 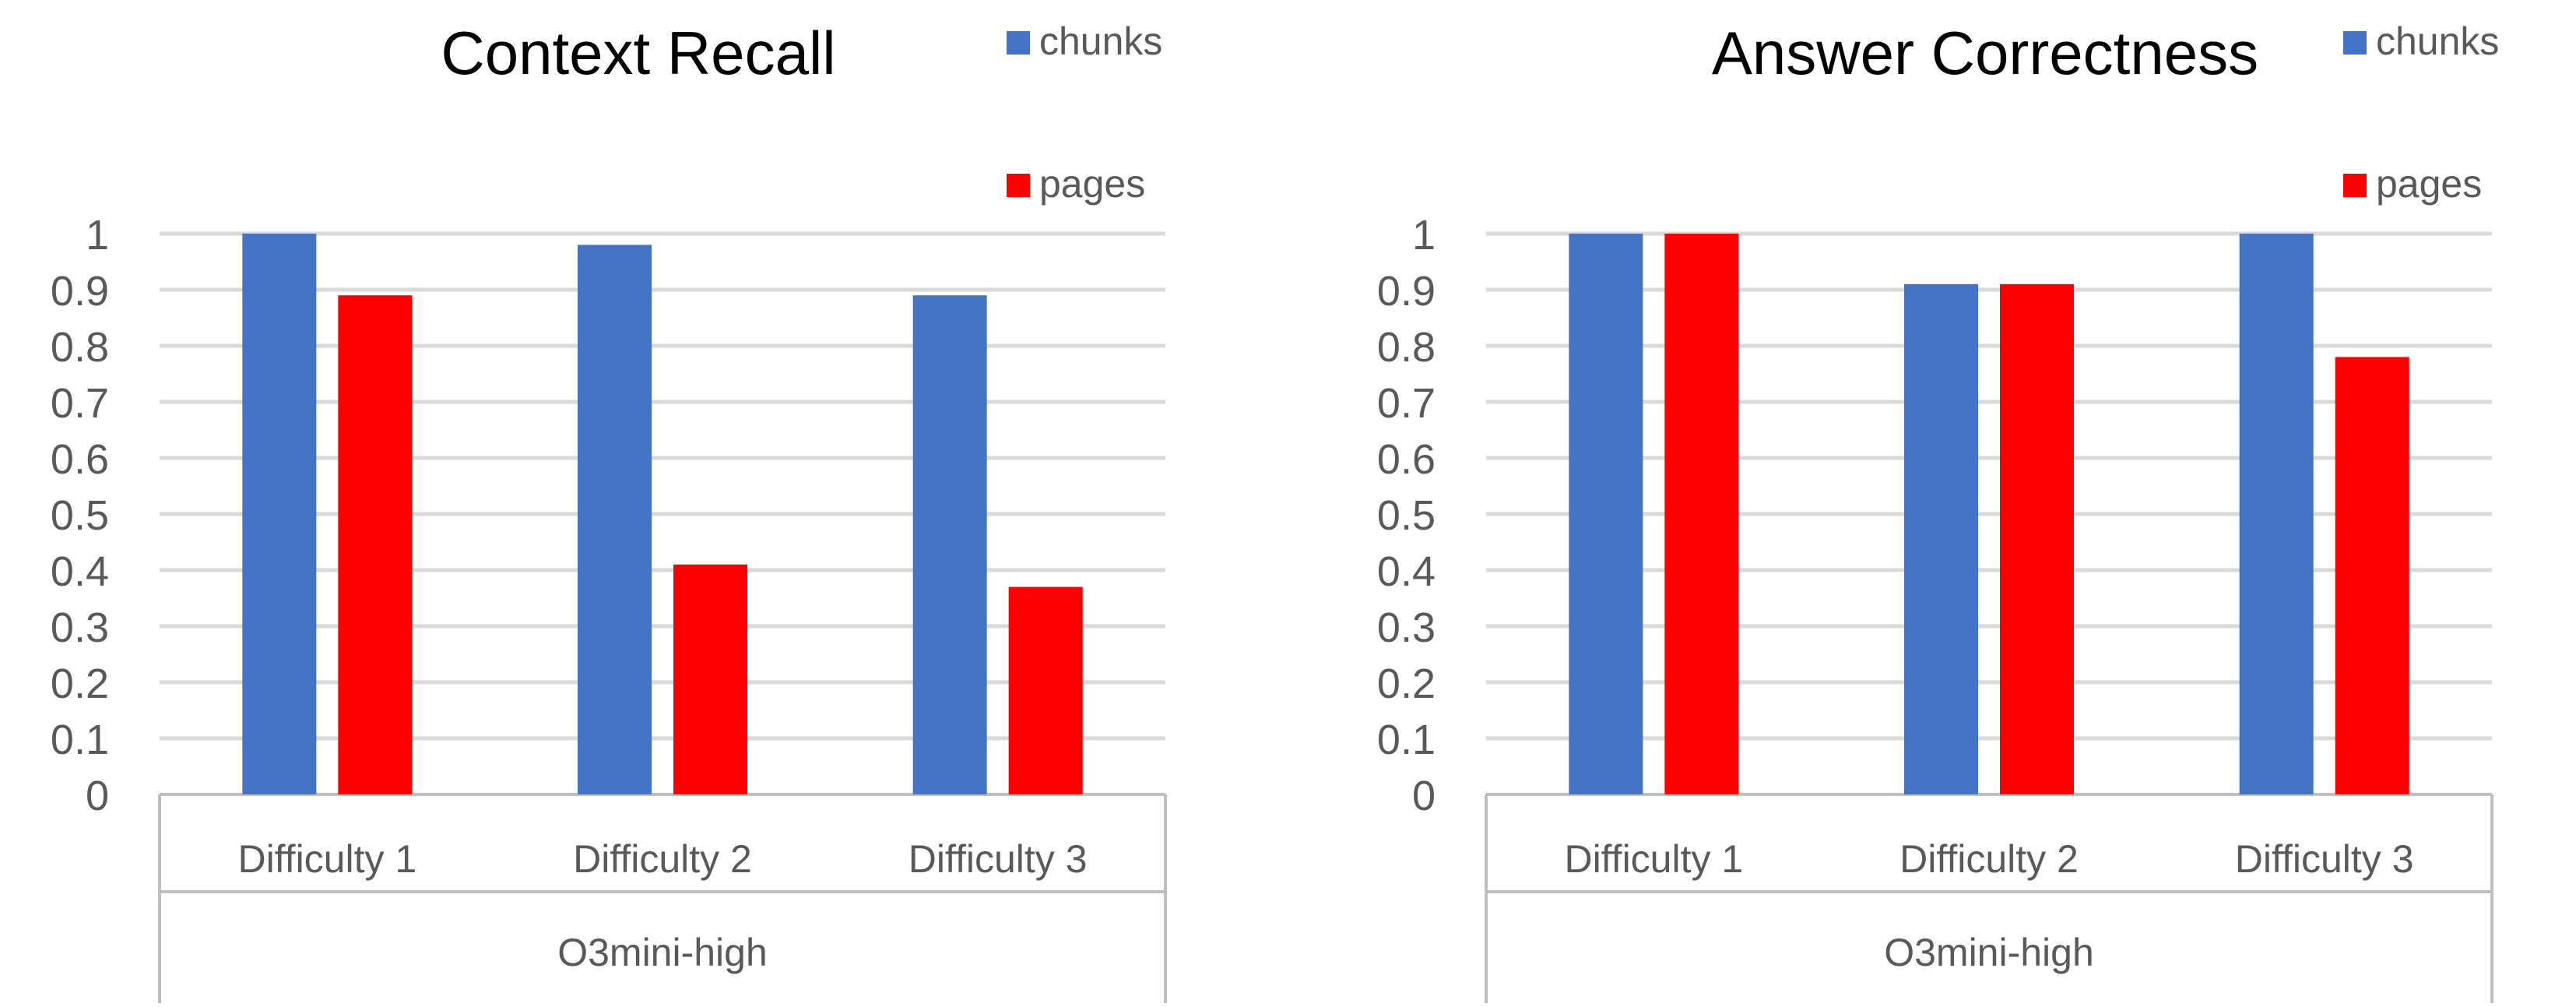 What do you see at coordinates (1406, 683) in the screenshot?
I see `answer-correctness-ytick-label: 0.2` at bounding box center [1406, 683].